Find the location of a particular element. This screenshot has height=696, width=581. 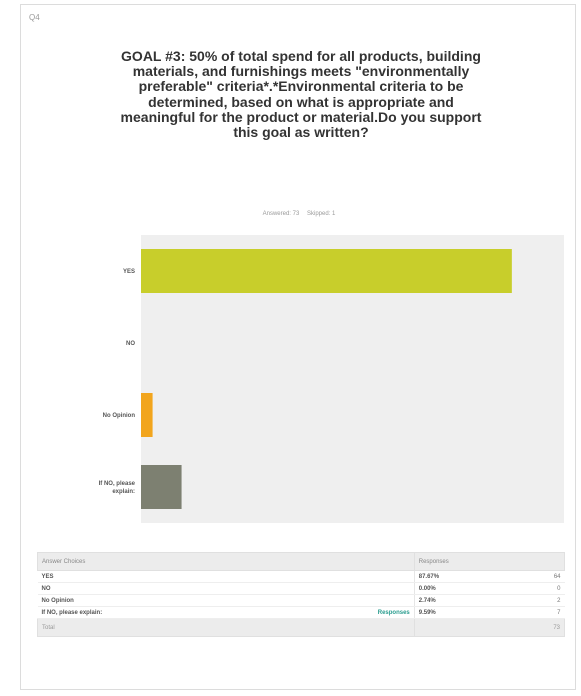

row-count: 64 is located at coordinates (539, 576).